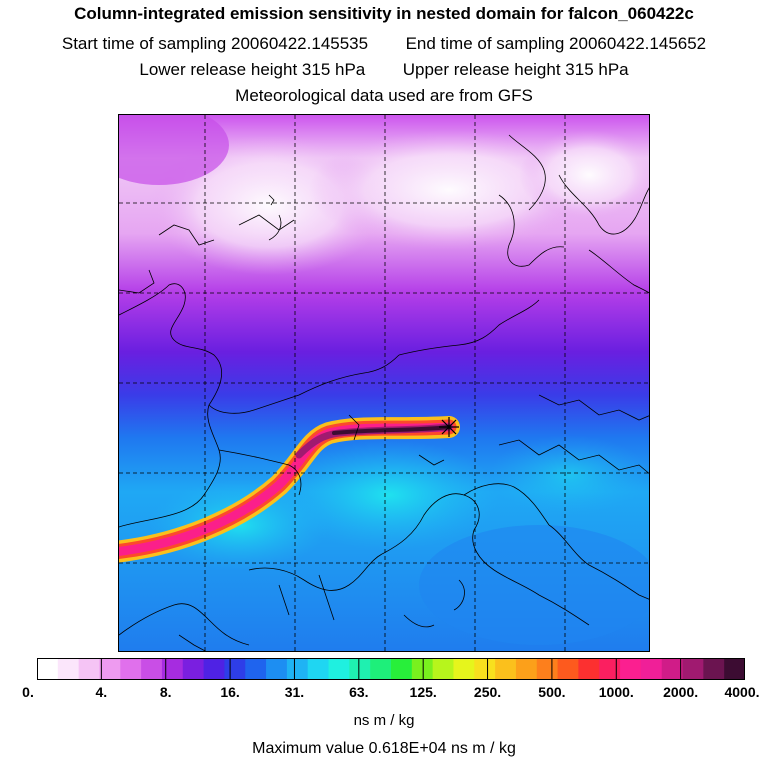 This screenshot has width=768, height=768. I want to click on colorbar-tick-label: 16., so click(230, 692).